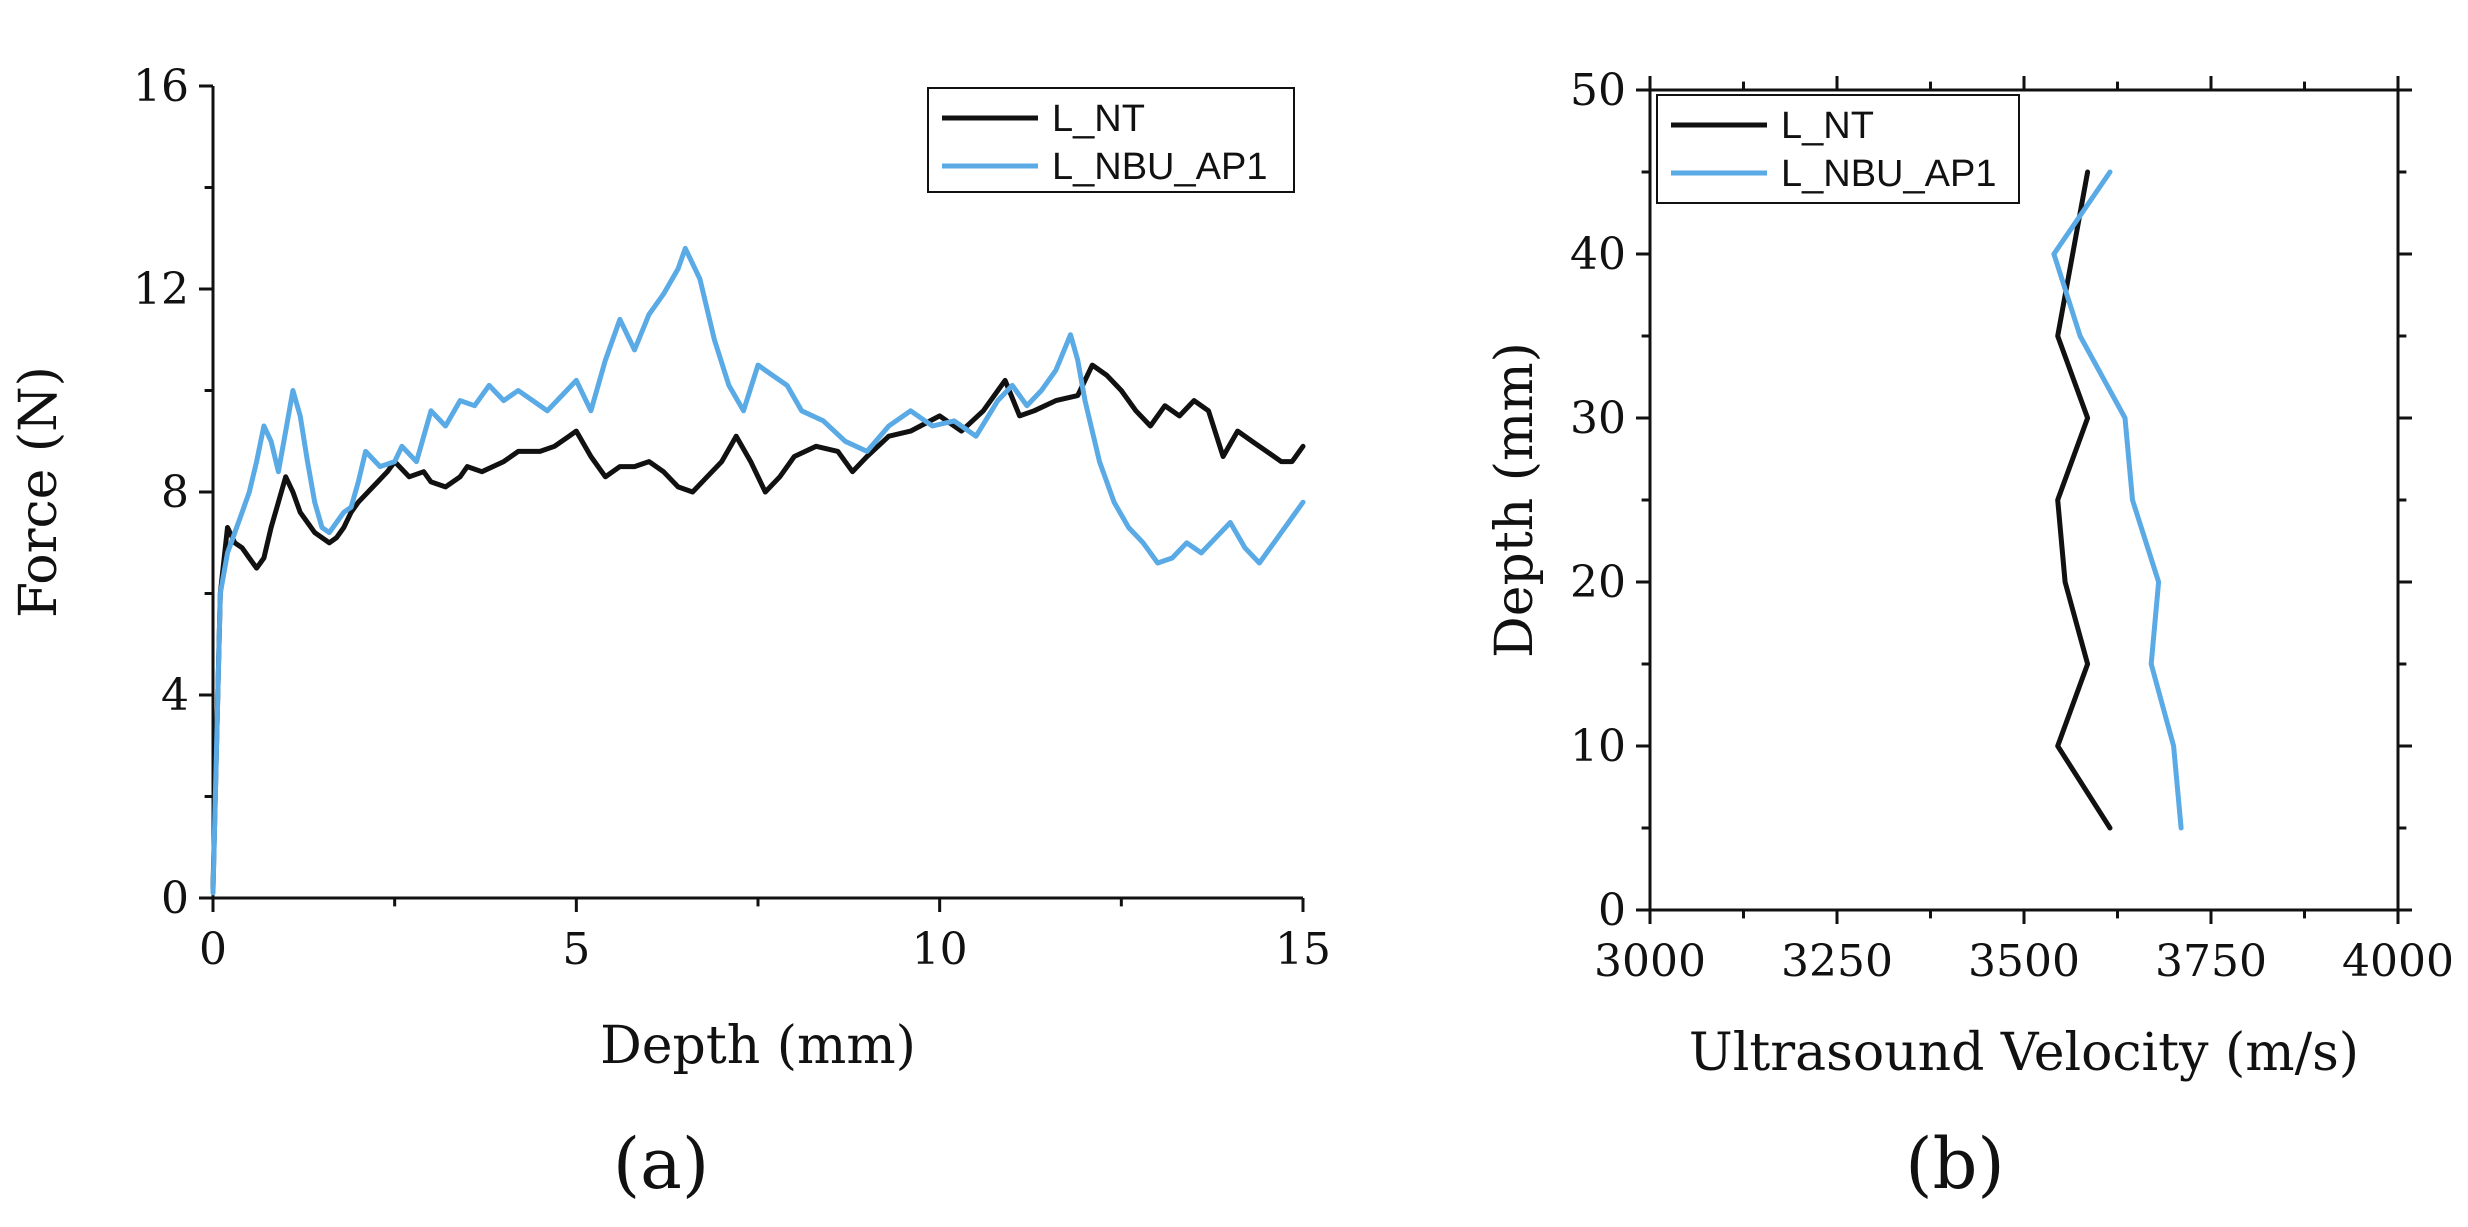 The image size is (2468, 1227). What do you see at coordinates (1598, 418) in the screenshot?
I see `y-tick-label: 30` at bounding box center [1598, 418].